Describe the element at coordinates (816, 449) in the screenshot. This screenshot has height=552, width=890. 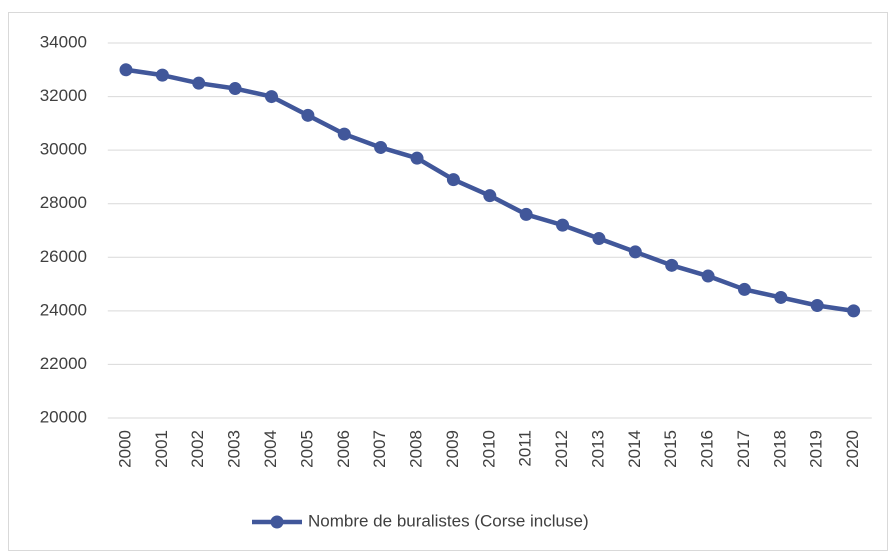
I see `x-tick-label: 2019` at that location.